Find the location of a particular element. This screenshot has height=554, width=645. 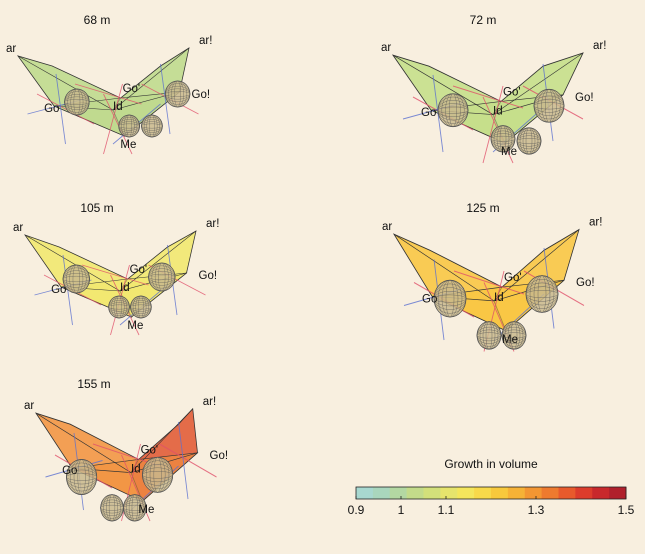

panel-title: 105 m is located at coordinates (96, 208).